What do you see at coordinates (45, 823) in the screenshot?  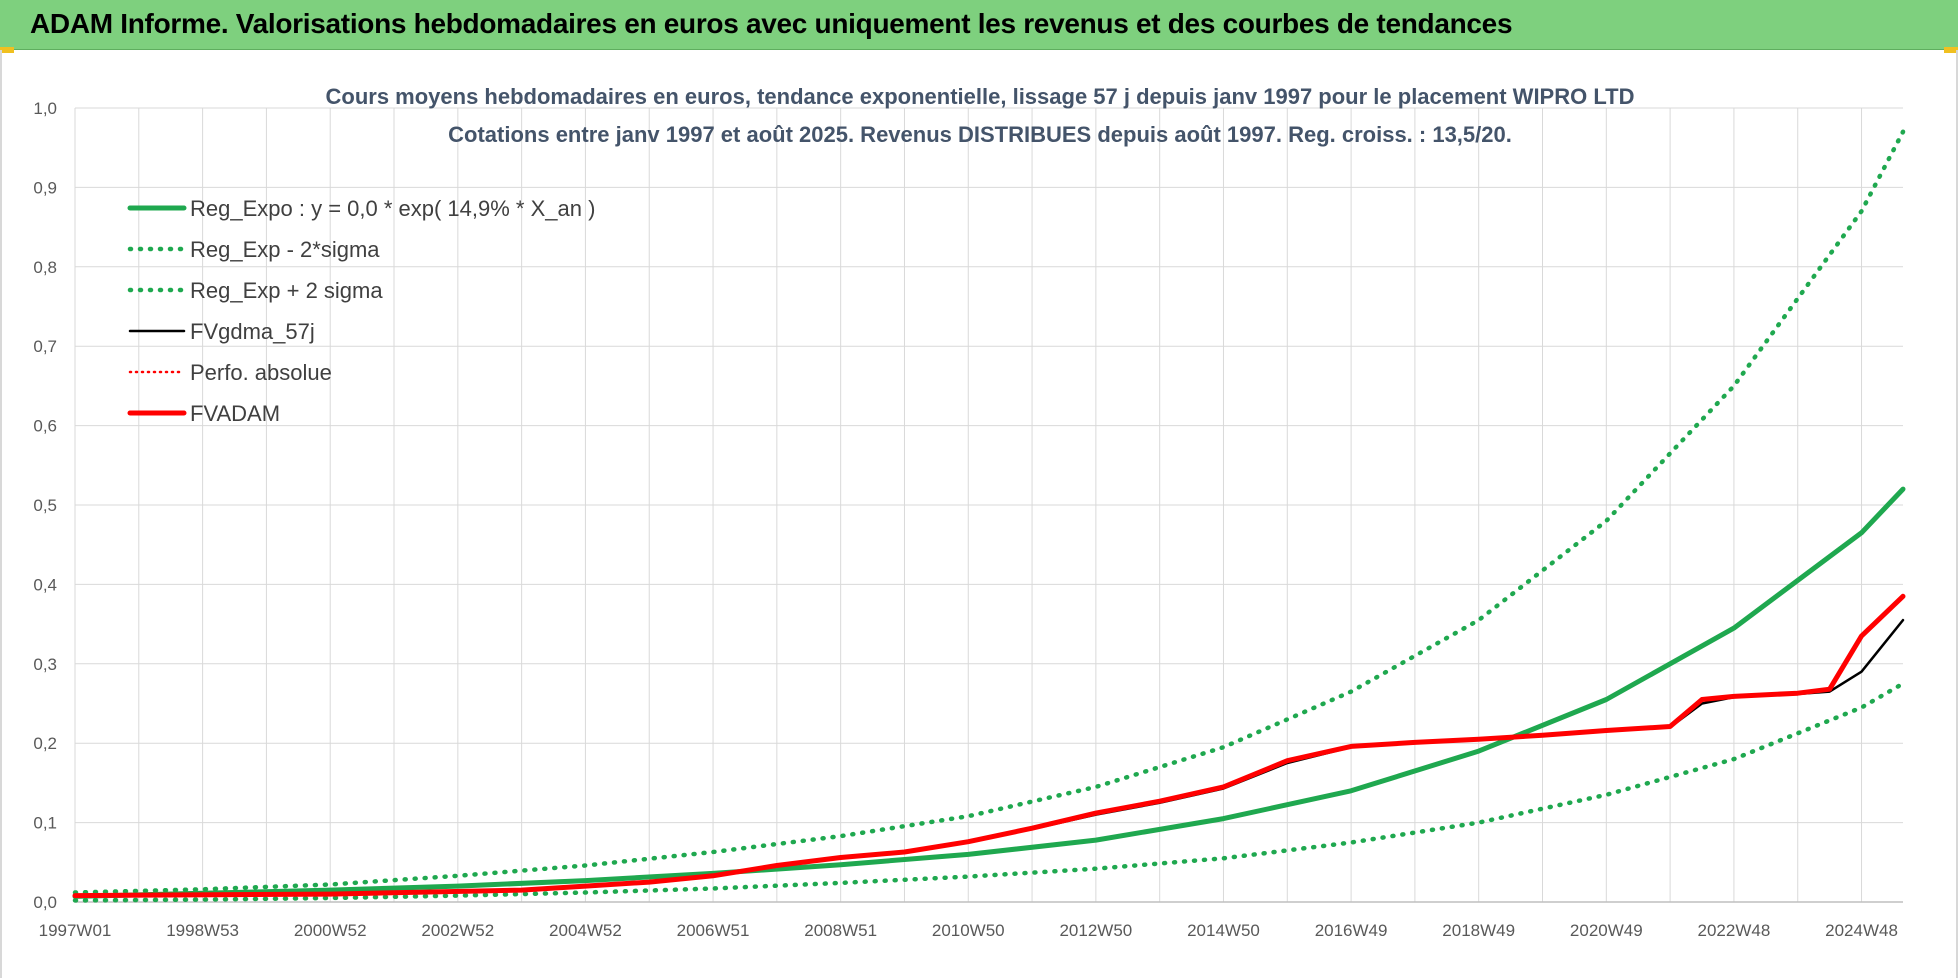 I see `y-tick-label: 0,1` at bounding box center [45, 823].